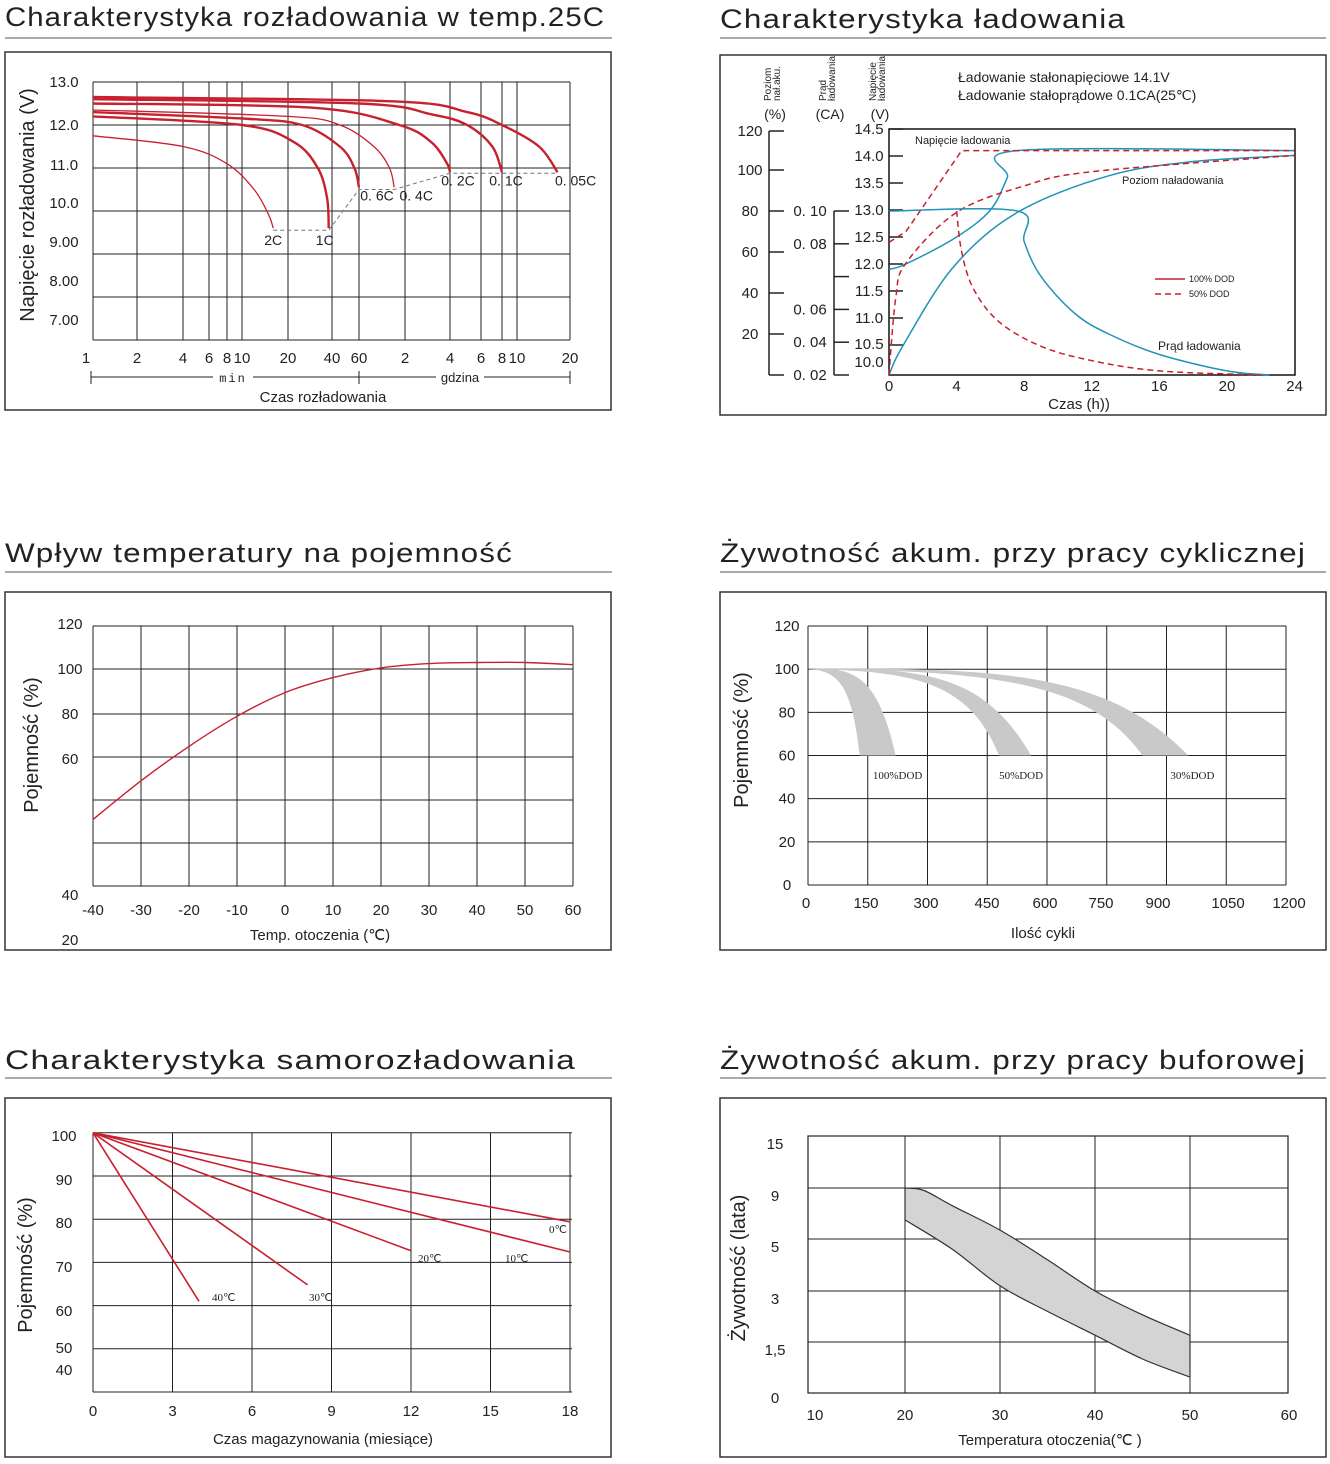 Image resolution: width=1330 pixels, height=1464 pixels. I want to click on cycle-band-50%DOD, so click(920, 712).